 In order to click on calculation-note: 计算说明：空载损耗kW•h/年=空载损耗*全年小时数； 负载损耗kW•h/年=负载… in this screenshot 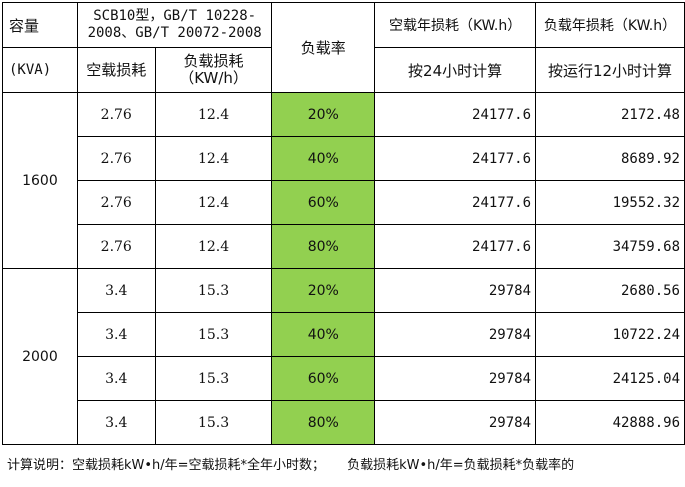, I will do `click(290, 463)`.